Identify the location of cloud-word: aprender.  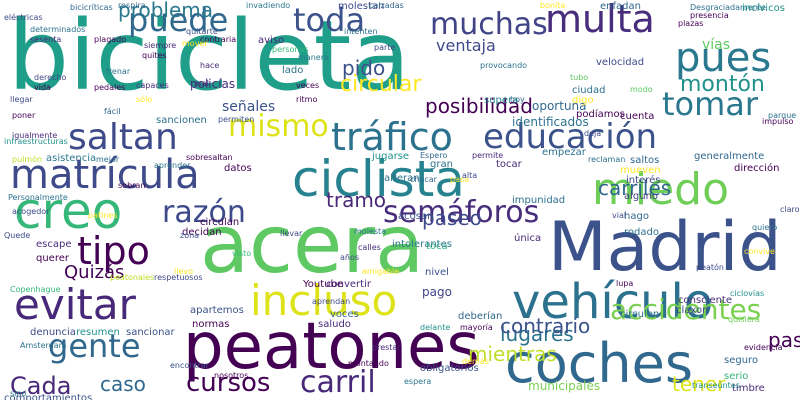
(172, 165).